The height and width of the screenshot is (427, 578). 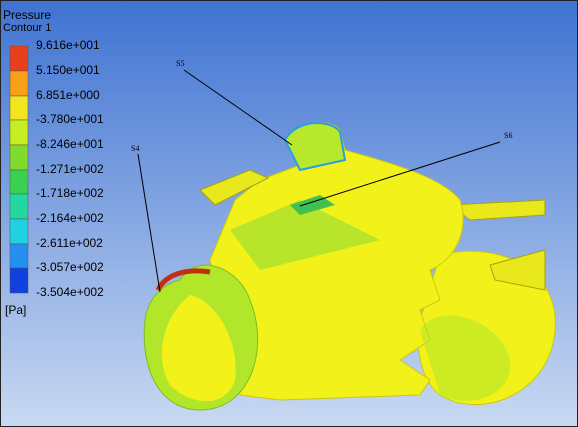 I want to click on legend-unit: [Pa], so click(x=15, y=310).